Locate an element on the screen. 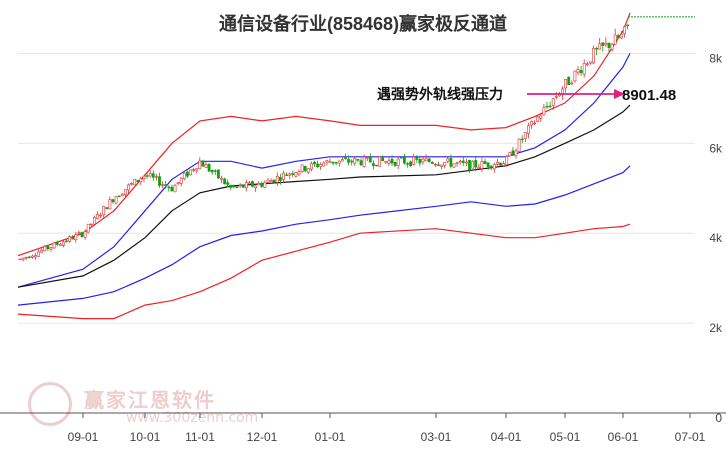  y-tick-label: 8k is located at coordinates (716, 58).